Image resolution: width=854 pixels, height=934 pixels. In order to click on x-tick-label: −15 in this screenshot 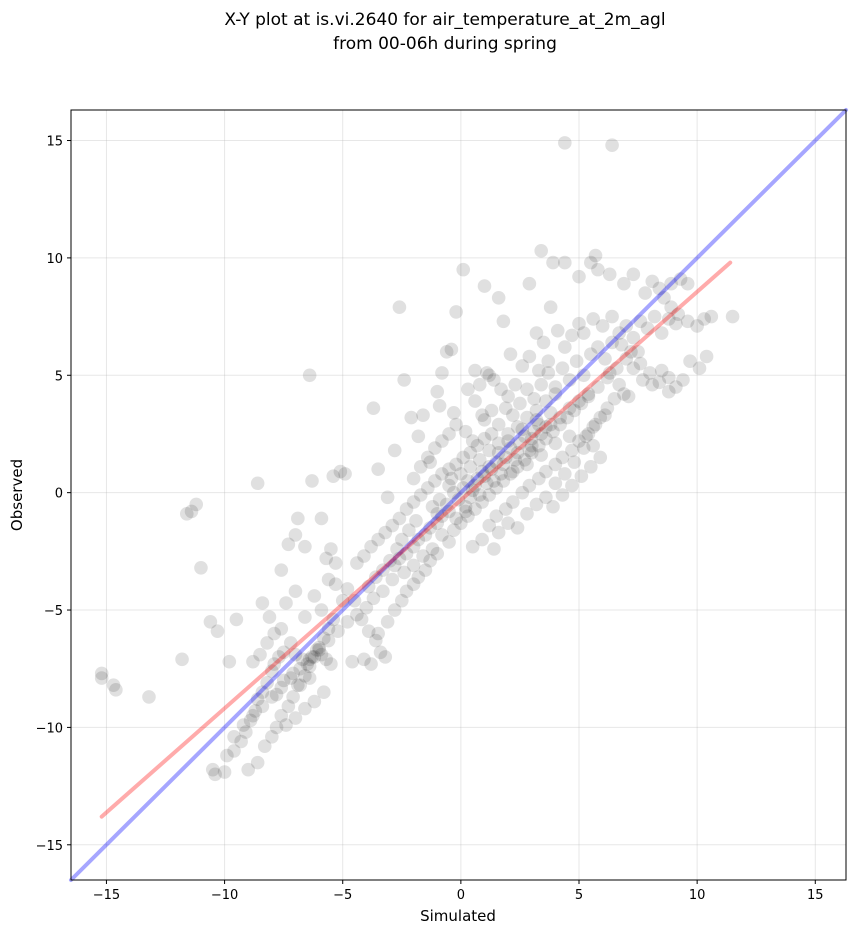, I will do `click(106, 895)`.